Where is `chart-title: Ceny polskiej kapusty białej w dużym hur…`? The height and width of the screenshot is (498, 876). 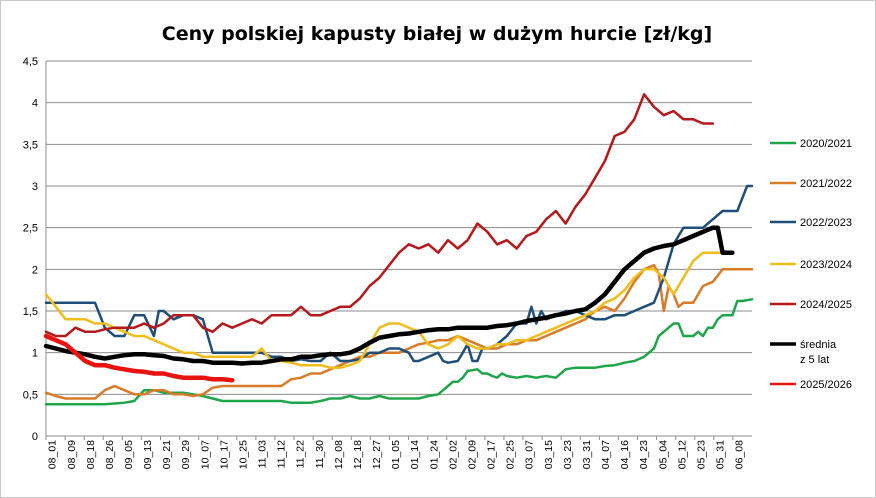
chart-title: Ceny polskiej kapusty białej w dużym hur… is located at coordinates (437, 34).